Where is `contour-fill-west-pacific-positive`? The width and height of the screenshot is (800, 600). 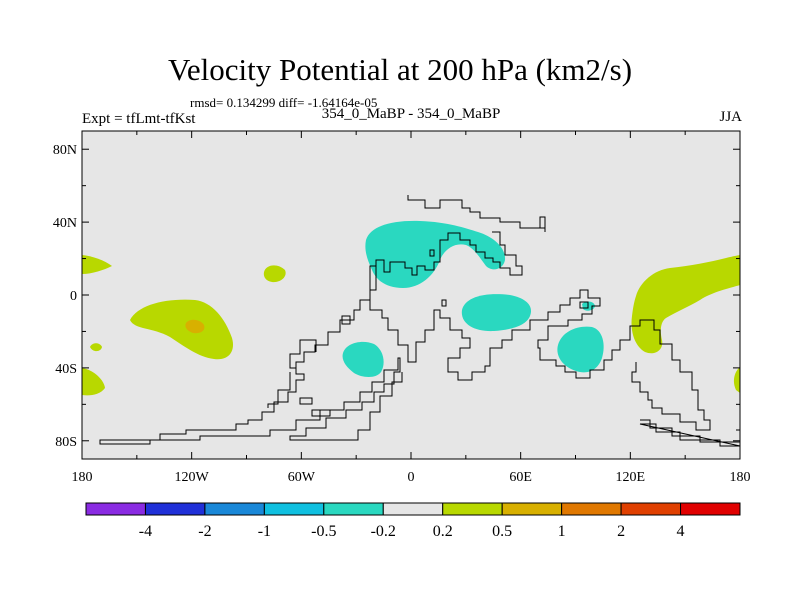
contour-fill-west-pacific-positive is located at coordinates (685, 304).